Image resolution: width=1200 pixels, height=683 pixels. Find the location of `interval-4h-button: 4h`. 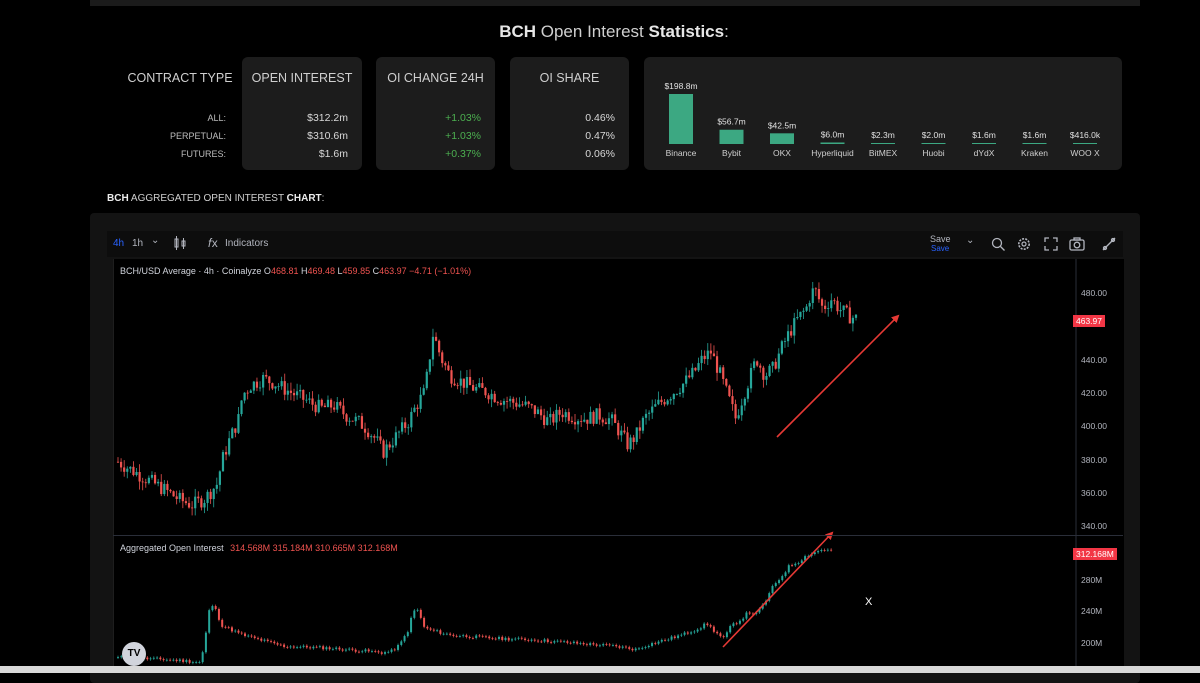

interval-4h-button: 4h is located at coordinates (119, 243).